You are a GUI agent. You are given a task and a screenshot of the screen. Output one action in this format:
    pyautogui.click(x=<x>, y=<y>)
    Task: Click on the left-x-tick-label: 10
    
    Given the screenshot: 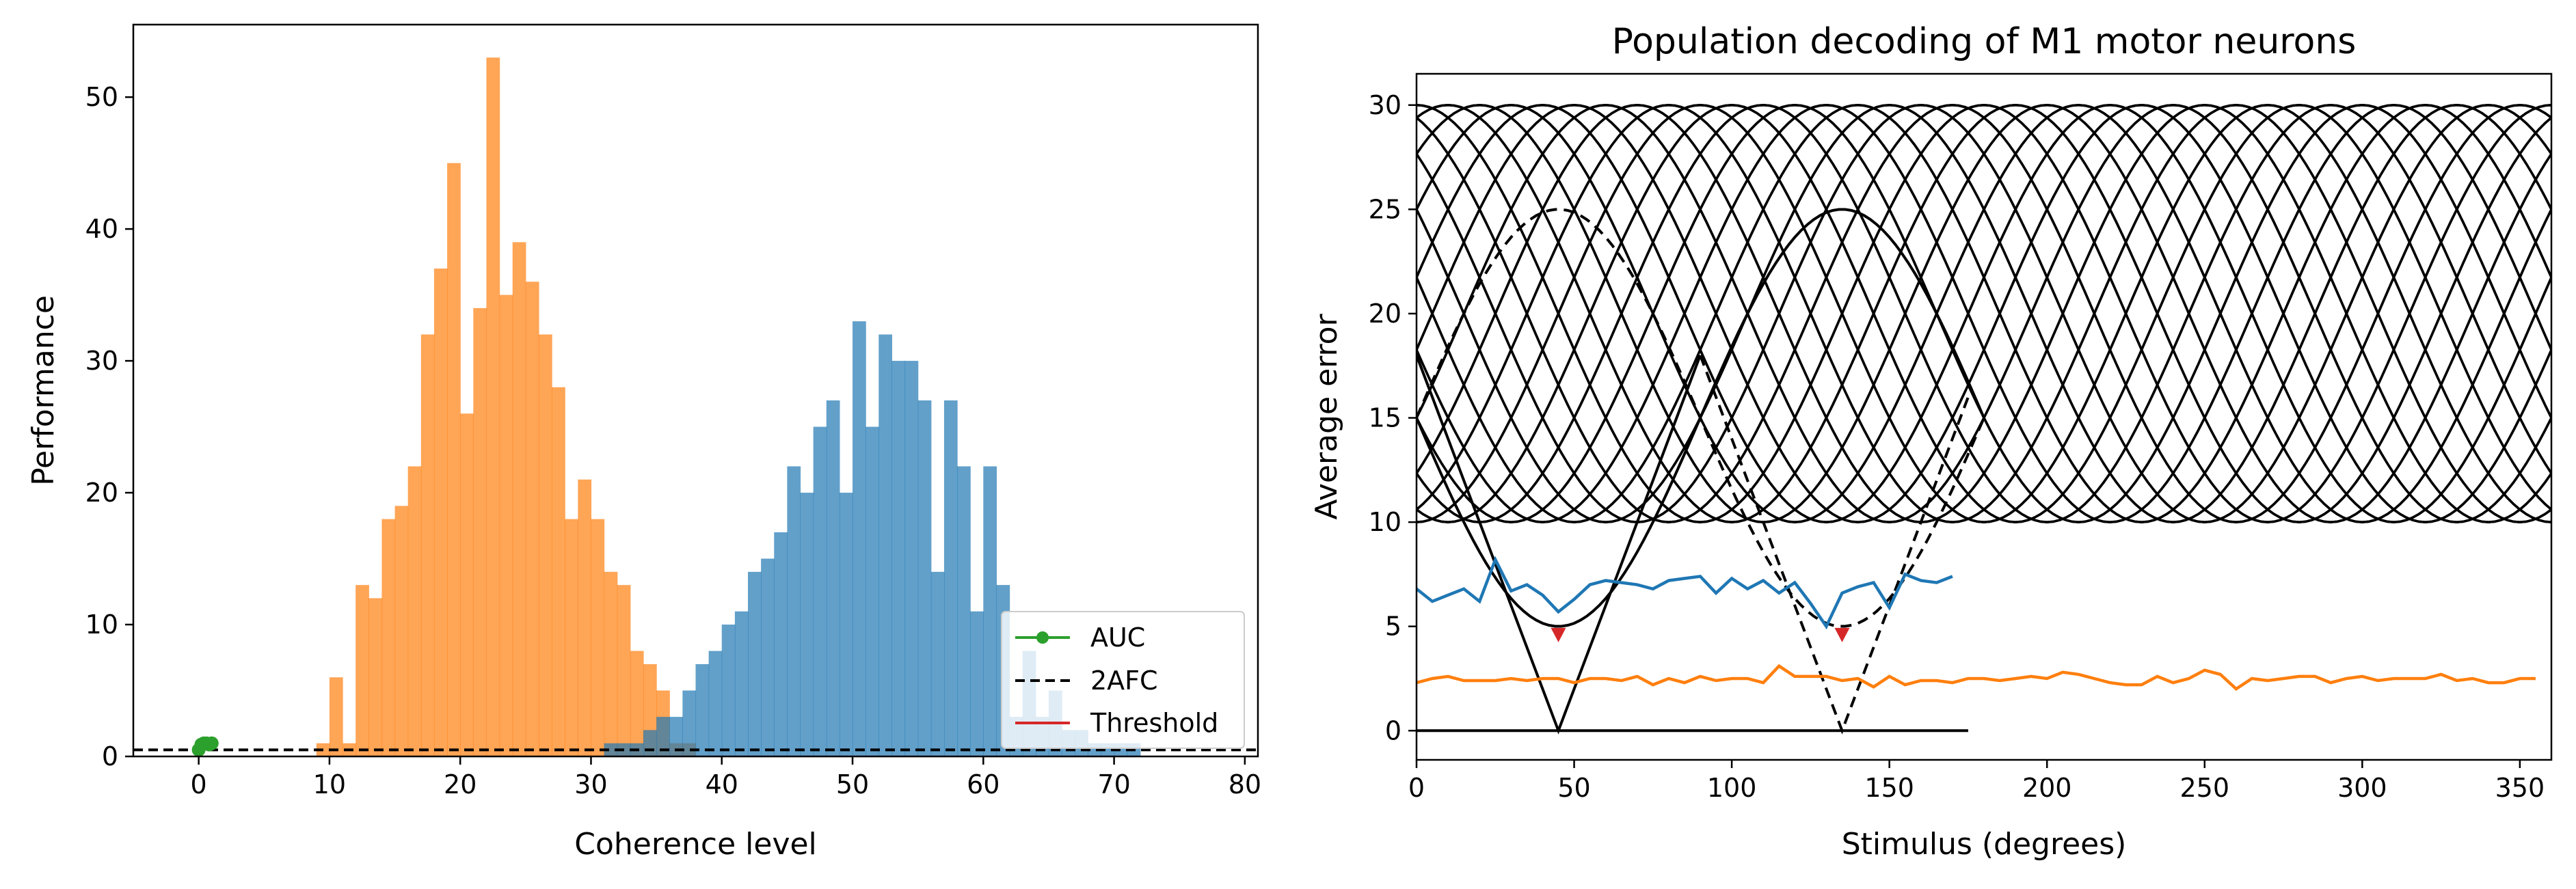 What is the action you would take?
    pyautogui.click(x=329, y=784)
    